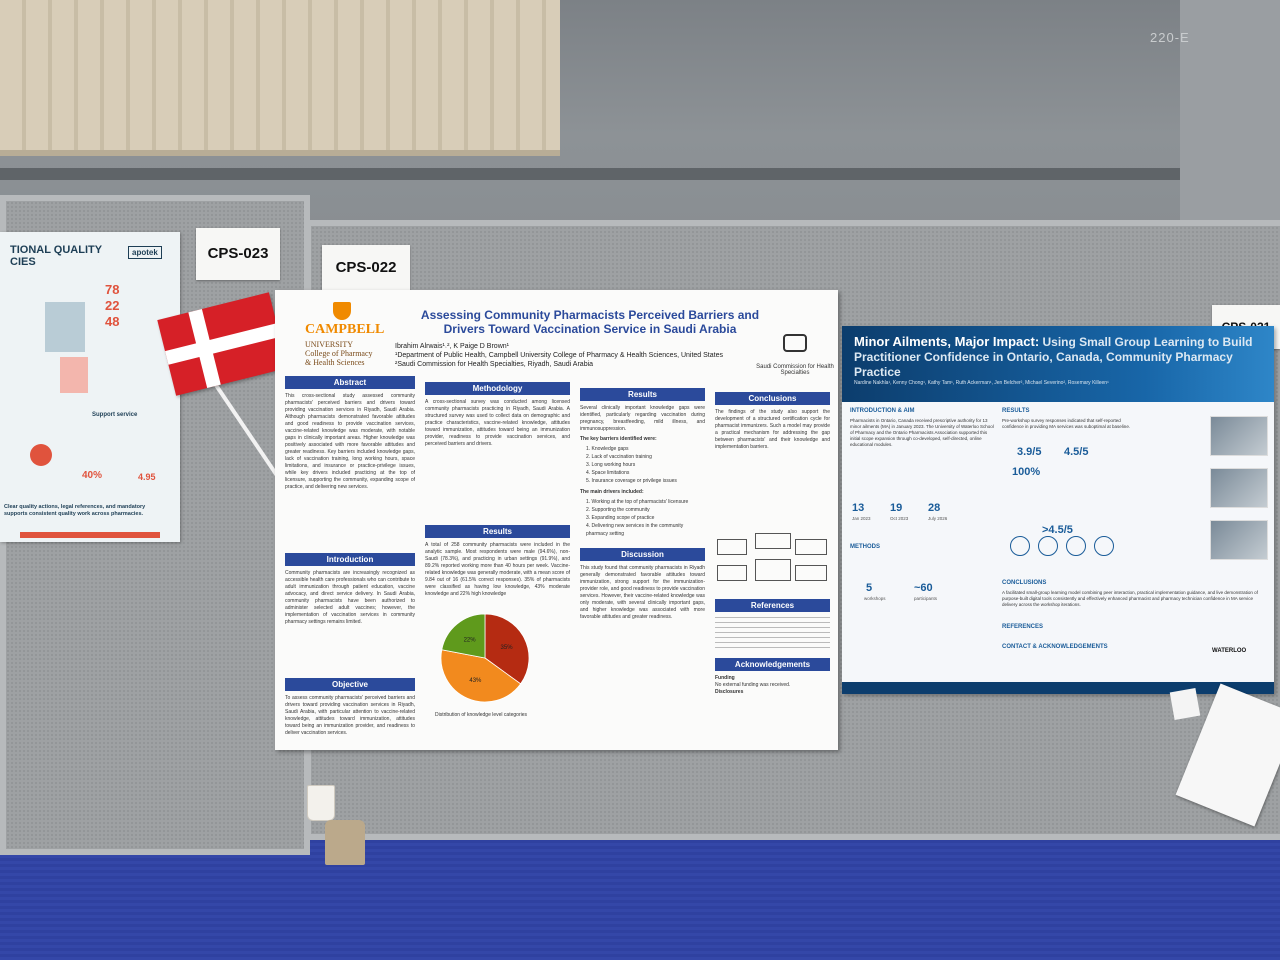 The image size is (1280, 960). Describe the element at coordinates (618, 510) in the screenshot. I see `driver-item: 2. Supporting the community` at that location.